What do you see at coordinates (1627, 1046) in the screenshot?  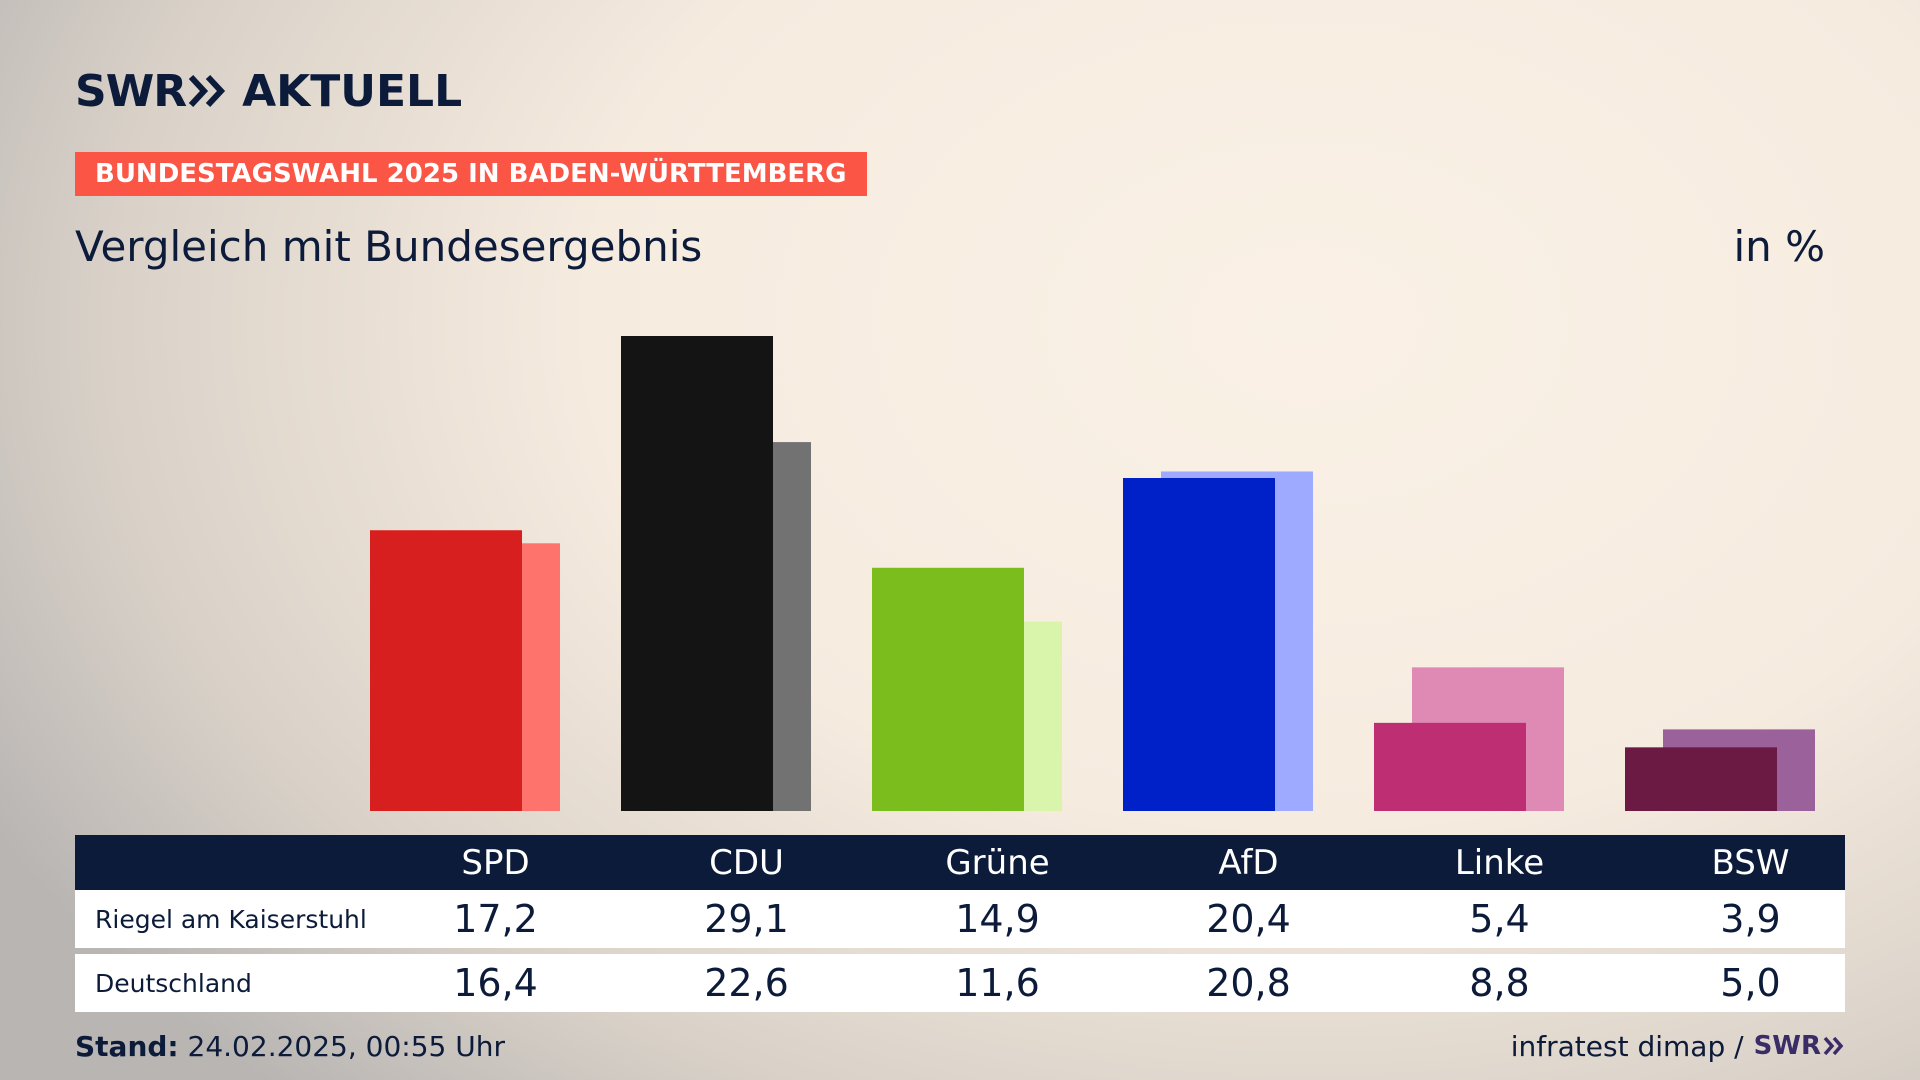 I see `source-text: infratest dimap /` at bounding box center [1627, 1046].